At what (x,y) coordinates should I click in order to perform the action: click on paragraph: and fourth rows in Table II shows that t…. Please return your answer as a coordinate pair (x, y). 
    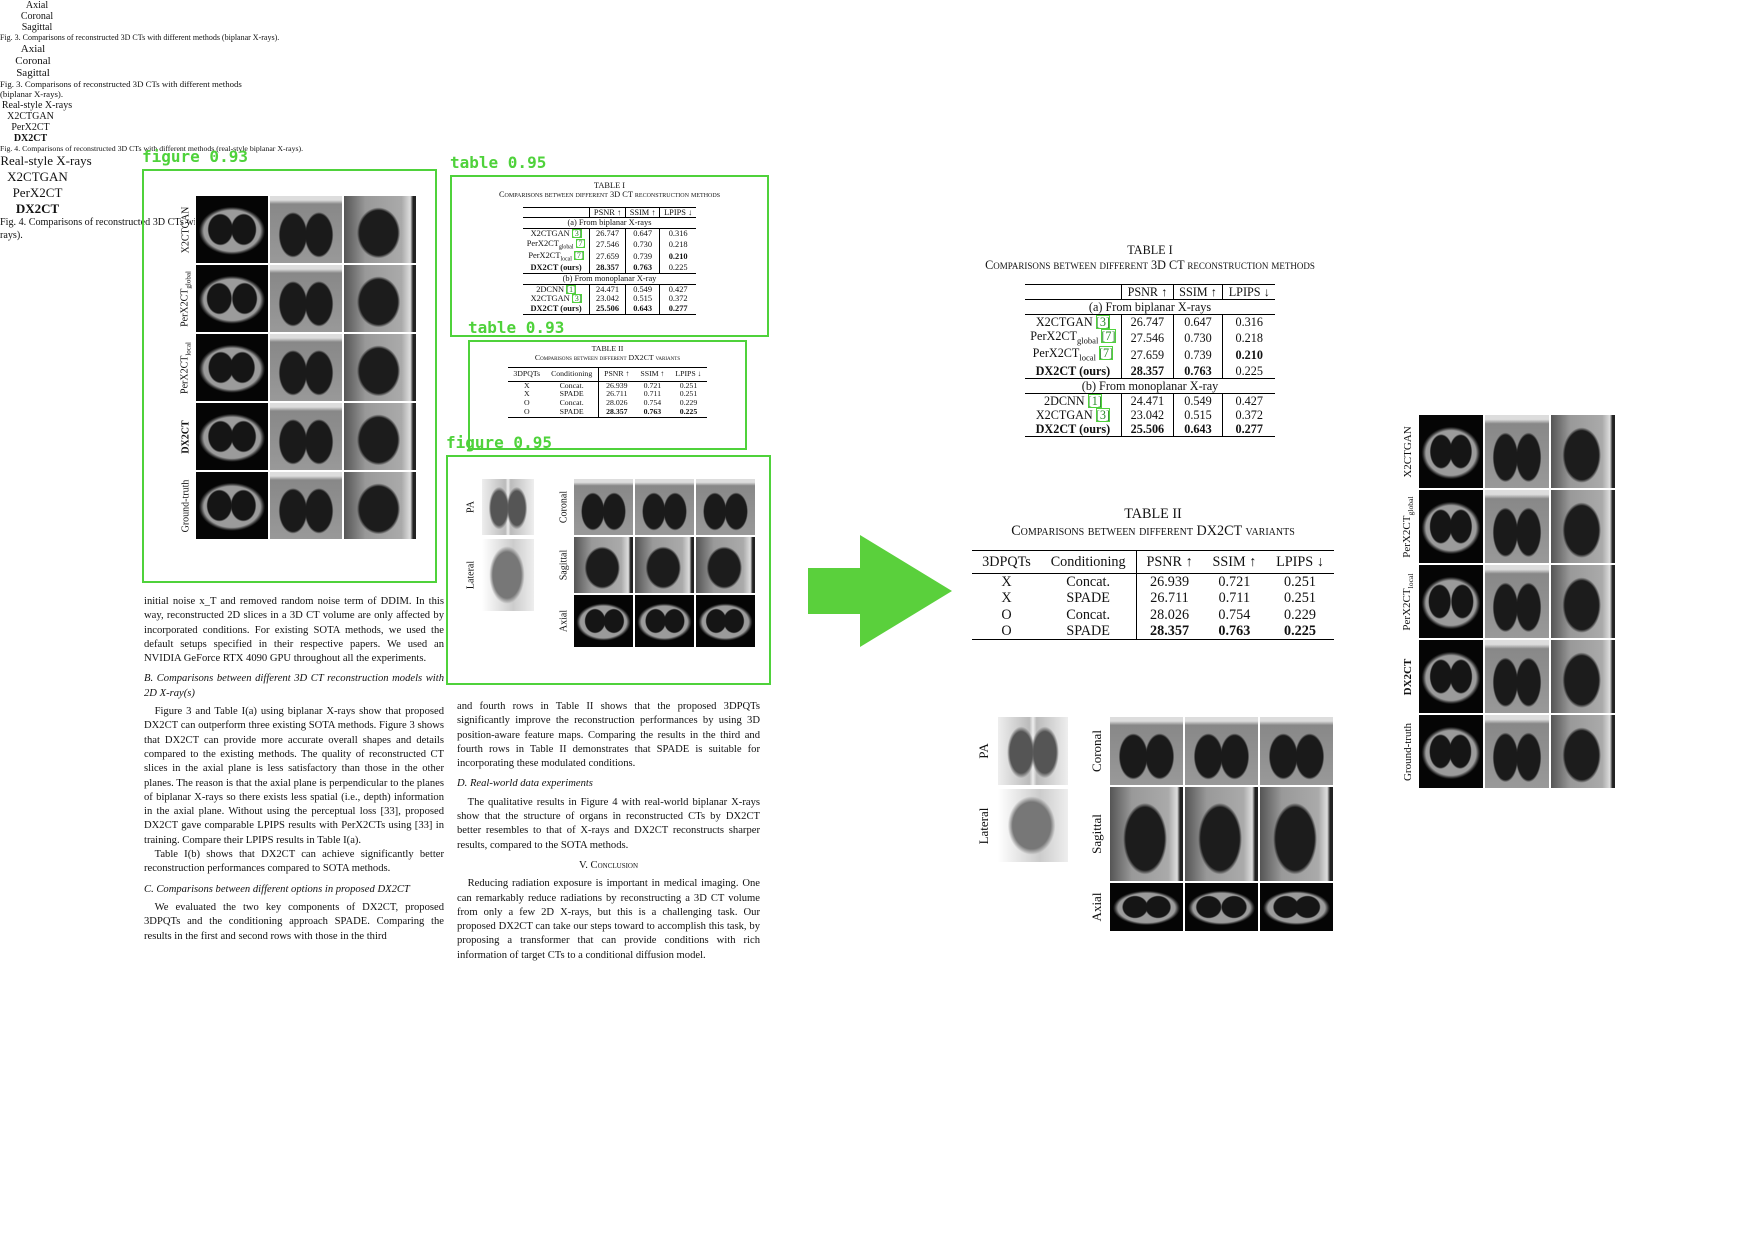
    Looking at the image, I should click on (608, 735).